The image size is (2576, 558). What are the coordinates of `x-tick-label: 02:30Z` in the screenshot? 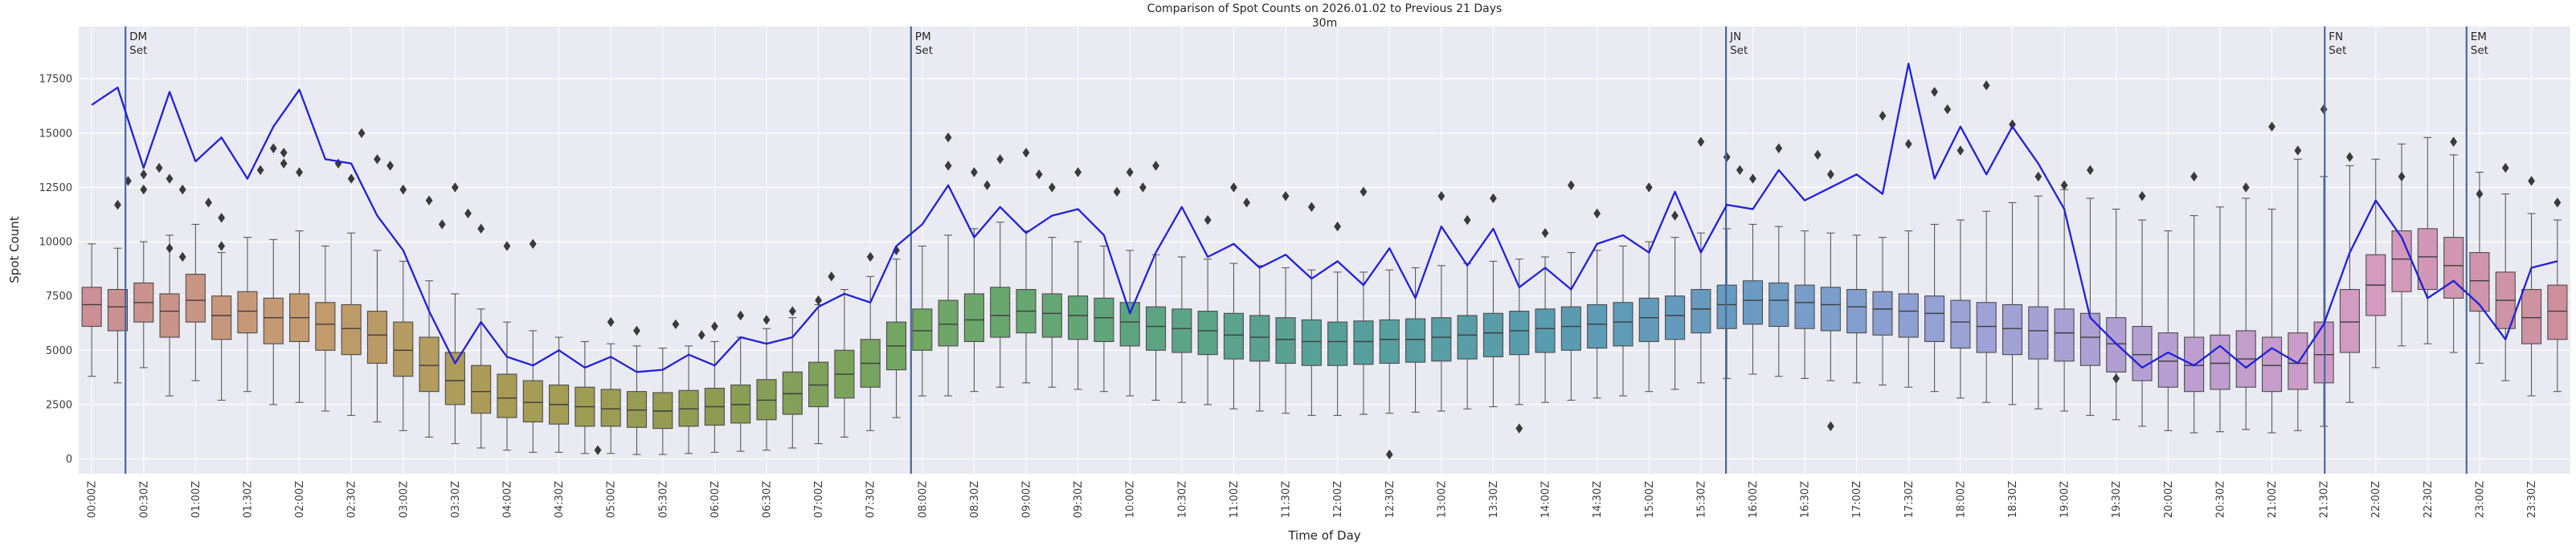 It's located at (352, 499).